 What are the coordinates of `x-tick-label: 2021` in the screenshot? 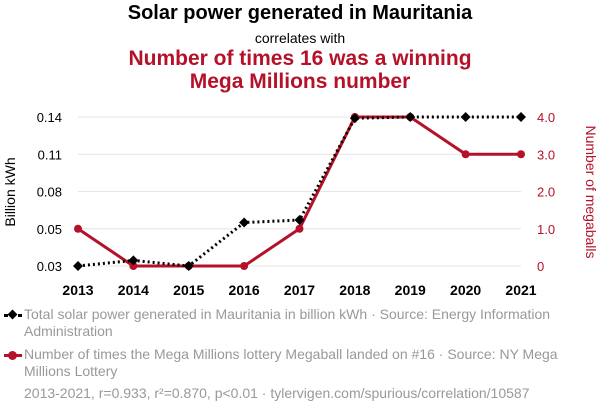 It's located at (520, 290).